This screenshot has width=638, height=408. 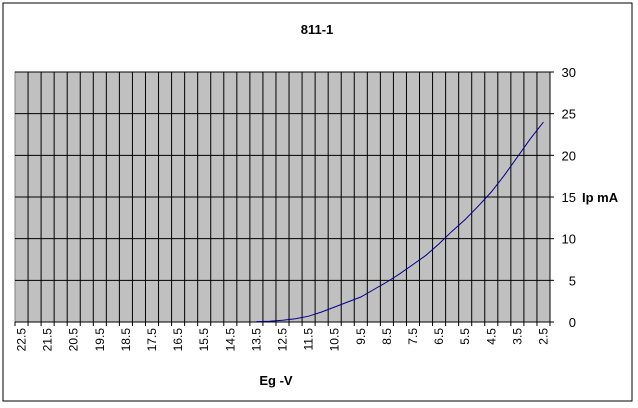 What do you see at coordinates (572, 322) in the screenshot?
I see `y-tick-label: 0` at bounding box center [572, 322].